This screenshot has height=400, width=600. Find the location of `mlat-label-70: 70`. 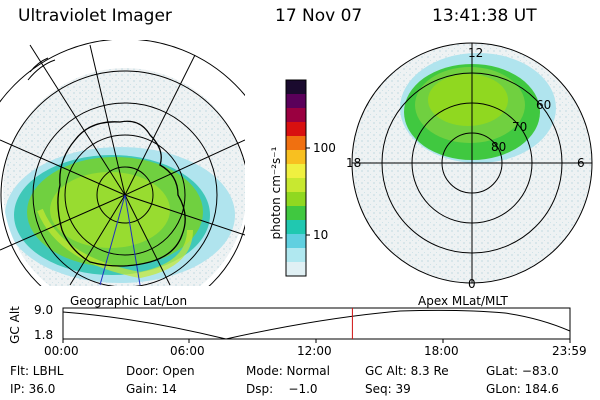

mlat-label-70: 70 is located at coordinates (520, 127).